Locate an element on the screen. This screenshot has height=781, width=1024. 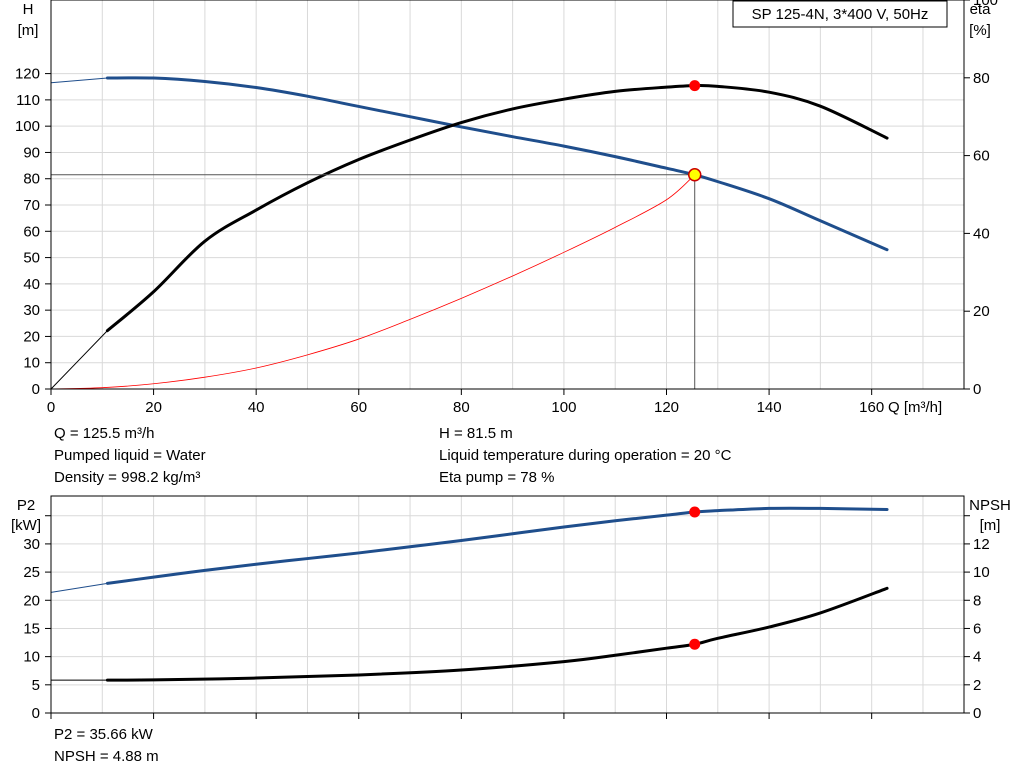
left-axis-title-bottom-1: P2 is located at coordinates (26, 505).